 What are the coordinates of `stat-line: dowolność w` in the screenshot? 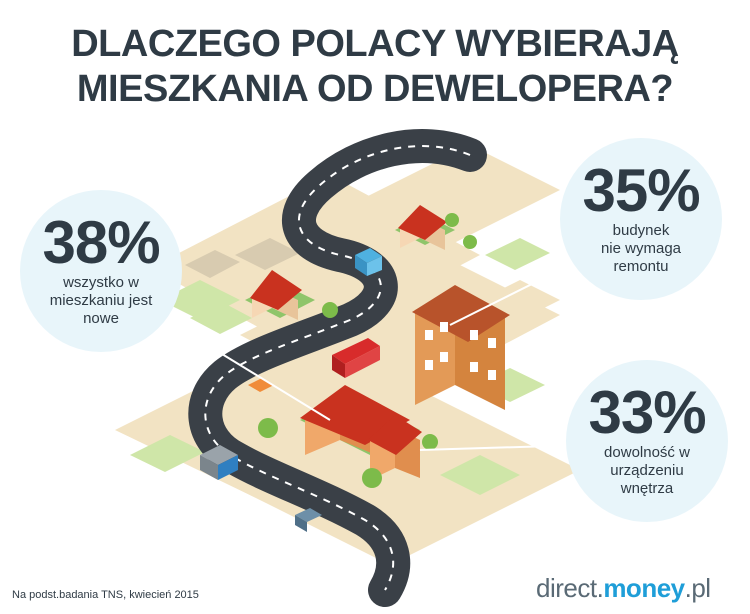 It's located at (647, 452).